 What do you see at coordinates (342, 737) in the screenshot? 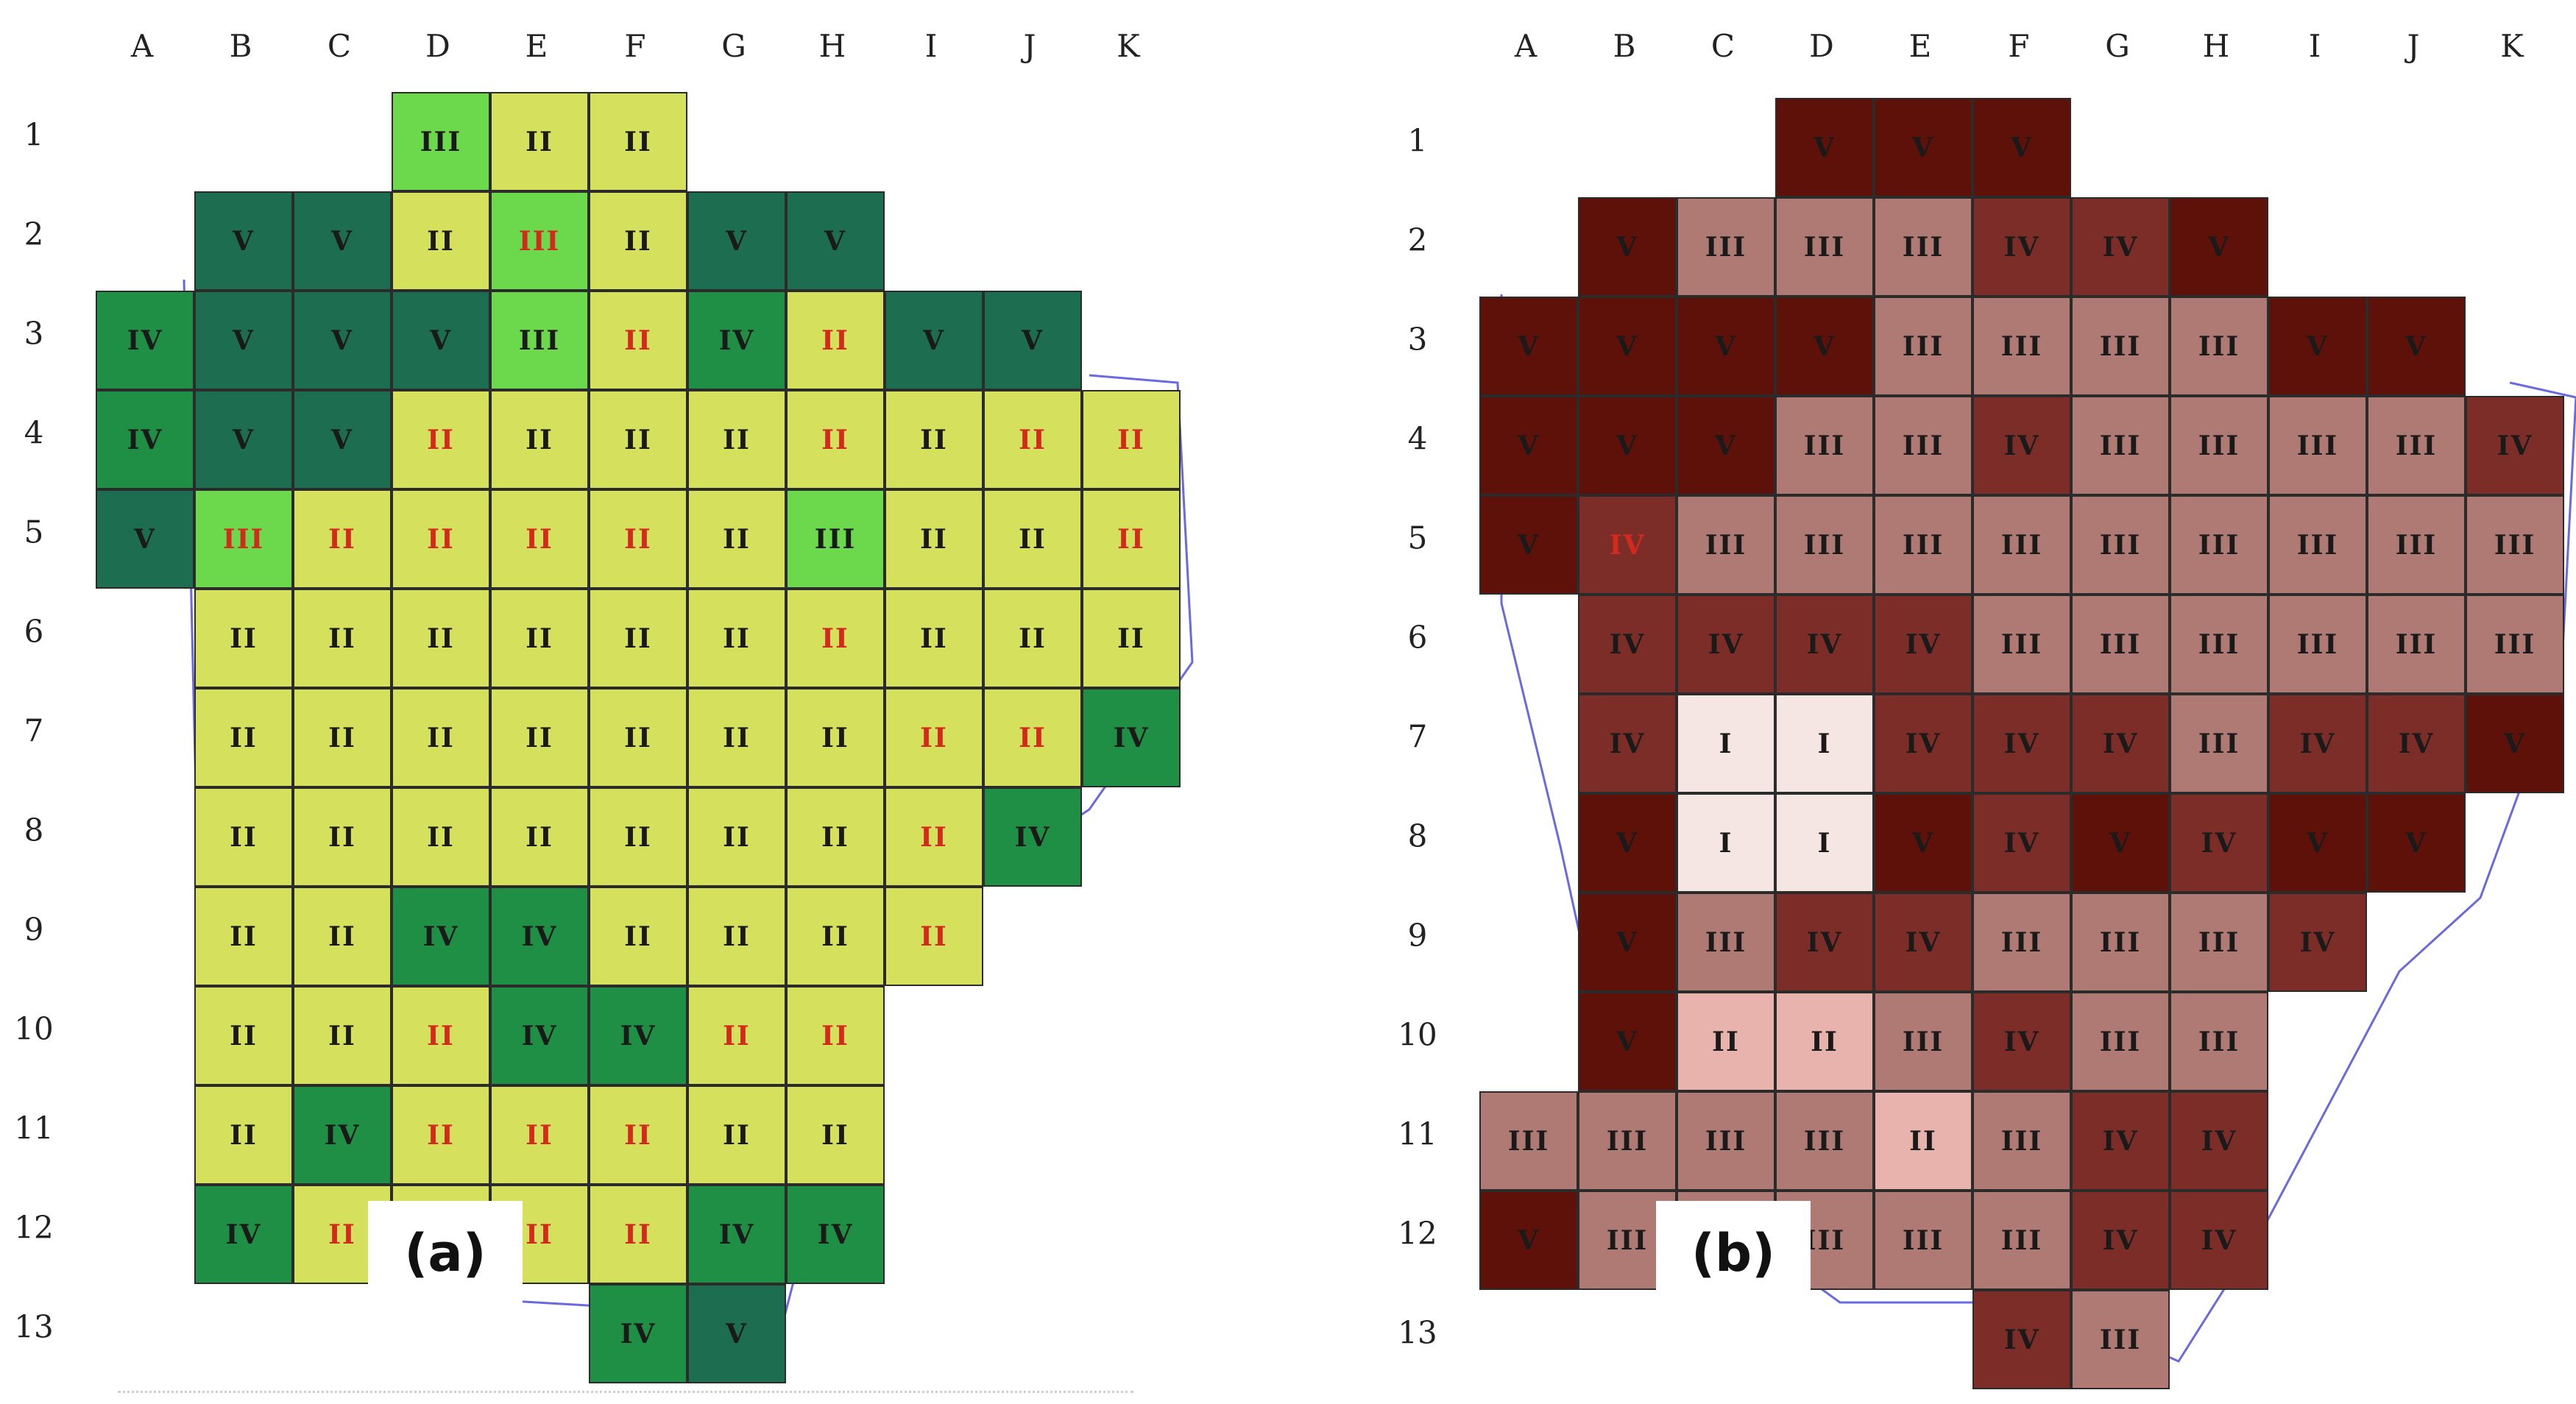
I see `cell-c7: II` at bounding box center [342, 737].